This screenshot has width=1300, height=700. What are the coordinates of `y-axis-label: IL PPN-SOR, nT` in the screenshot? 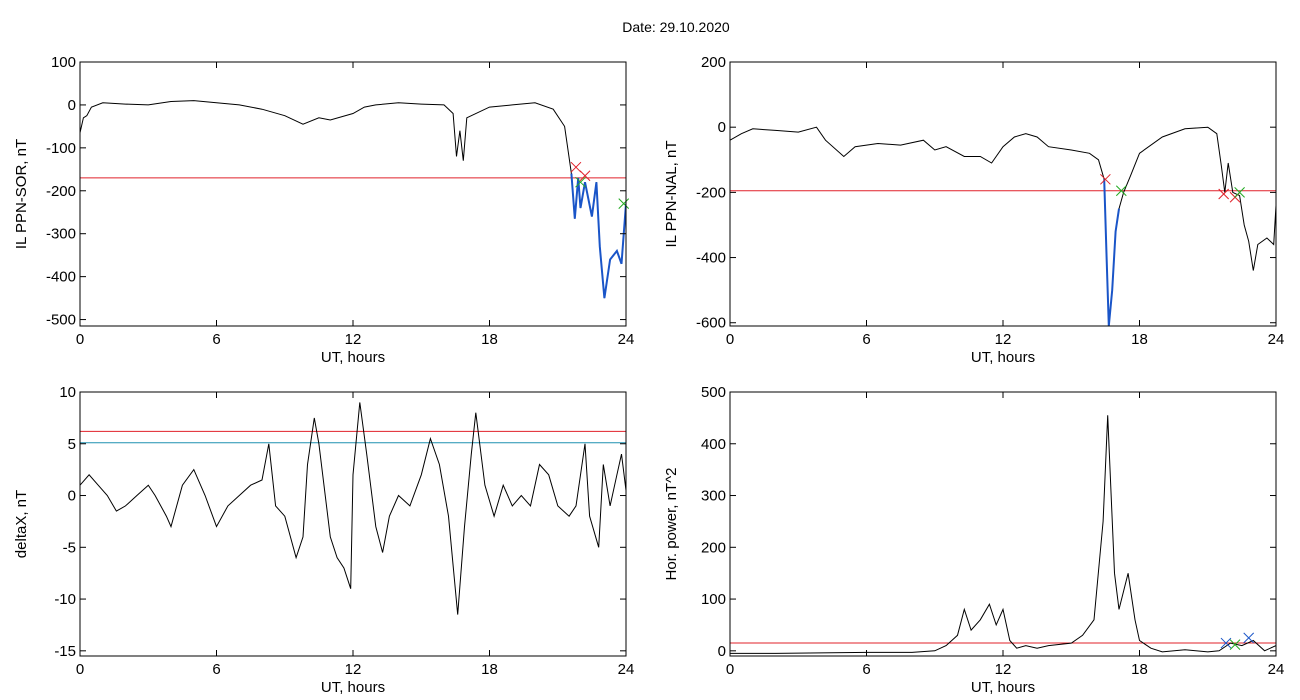 It's located at (21, 194).